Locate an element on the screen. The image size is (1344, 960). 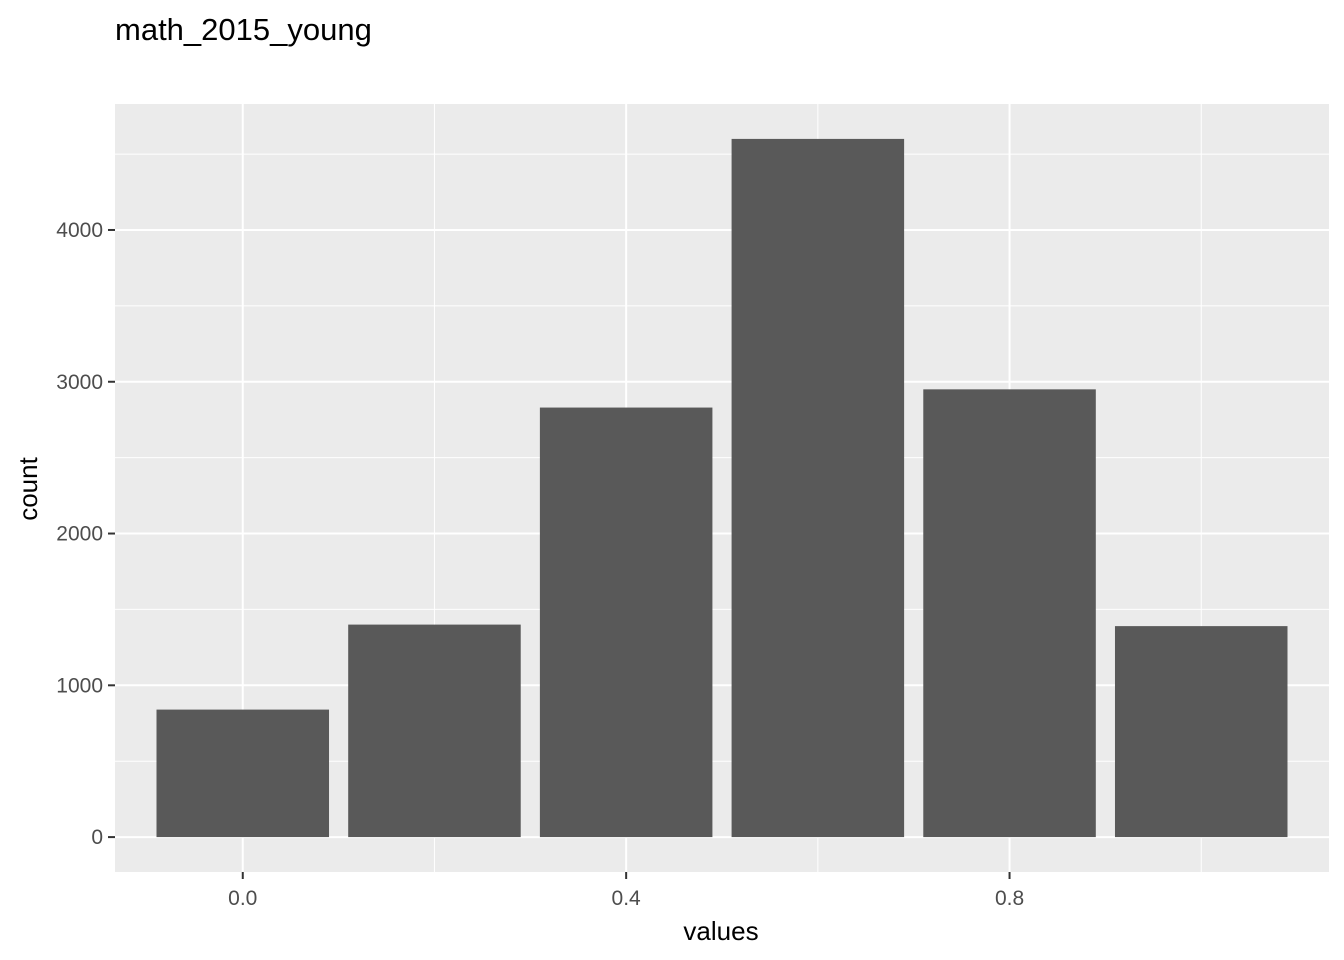
x-tick-label: 0.0 is located at coordinates (242, 898).